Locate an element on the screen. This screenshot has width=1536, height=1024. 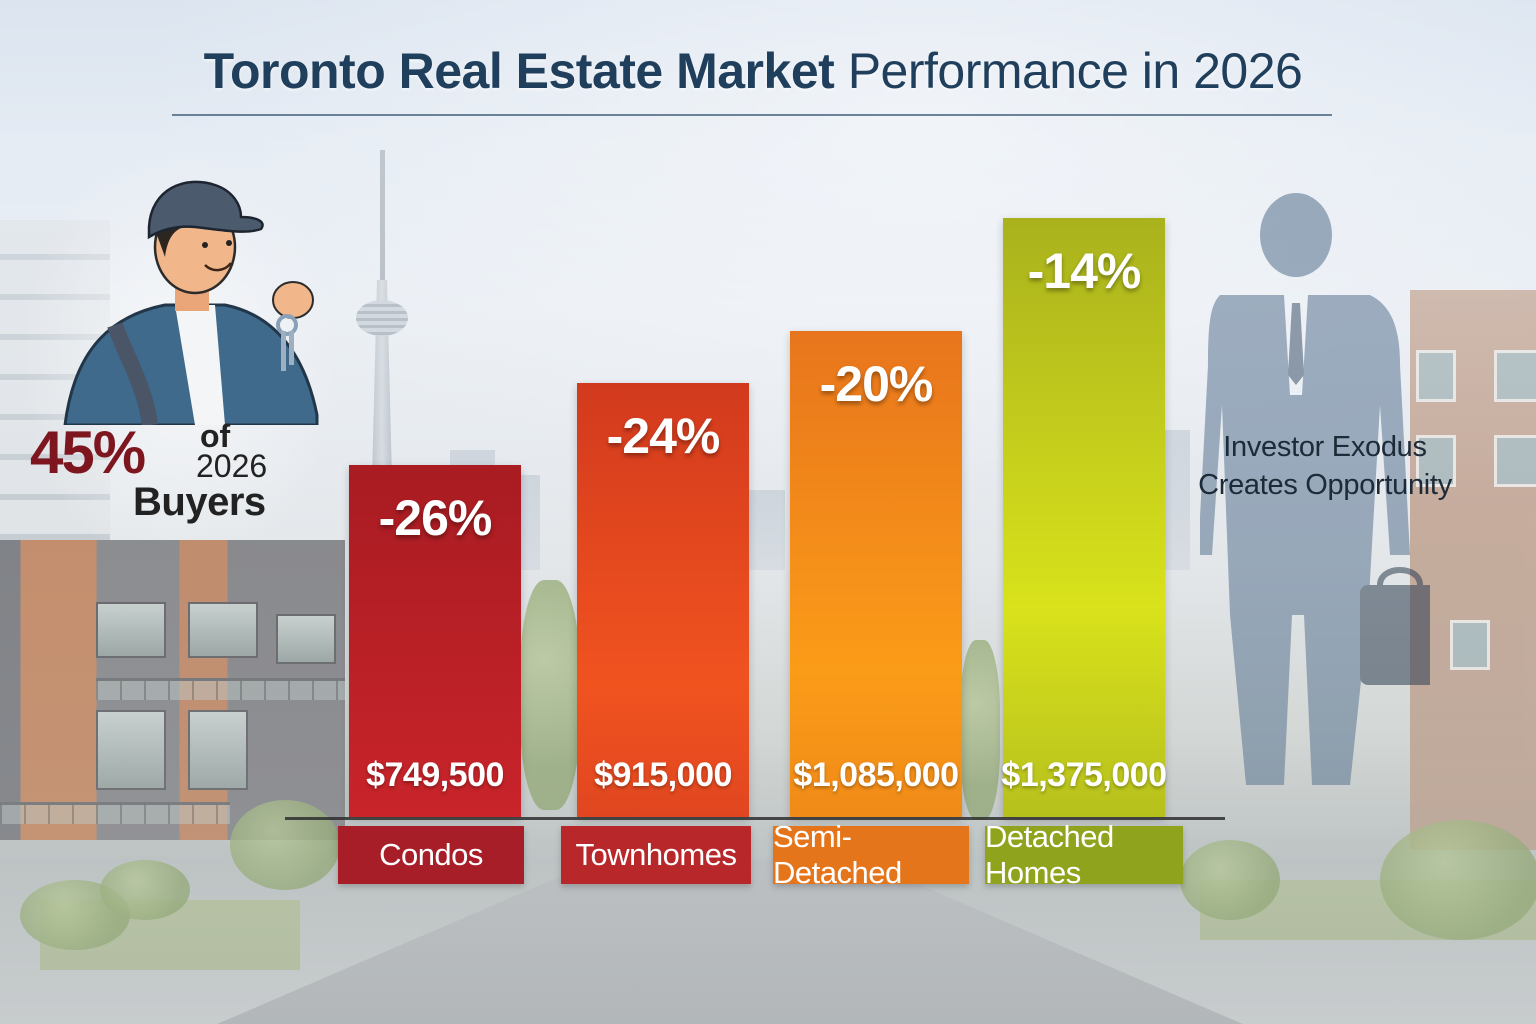
investor-callout: Investor Exodus Creates Opportunity is located at coordinates (1325, 466).